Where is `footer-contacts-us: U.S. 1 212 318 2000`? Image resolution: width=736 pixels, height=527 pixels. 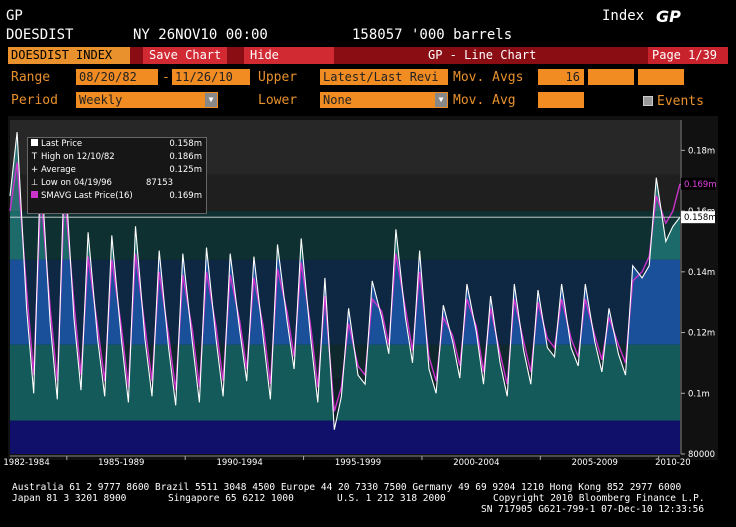 footer-contacts-us: U.S. 1 212 318 2000 is located at coordinates (391, 498).